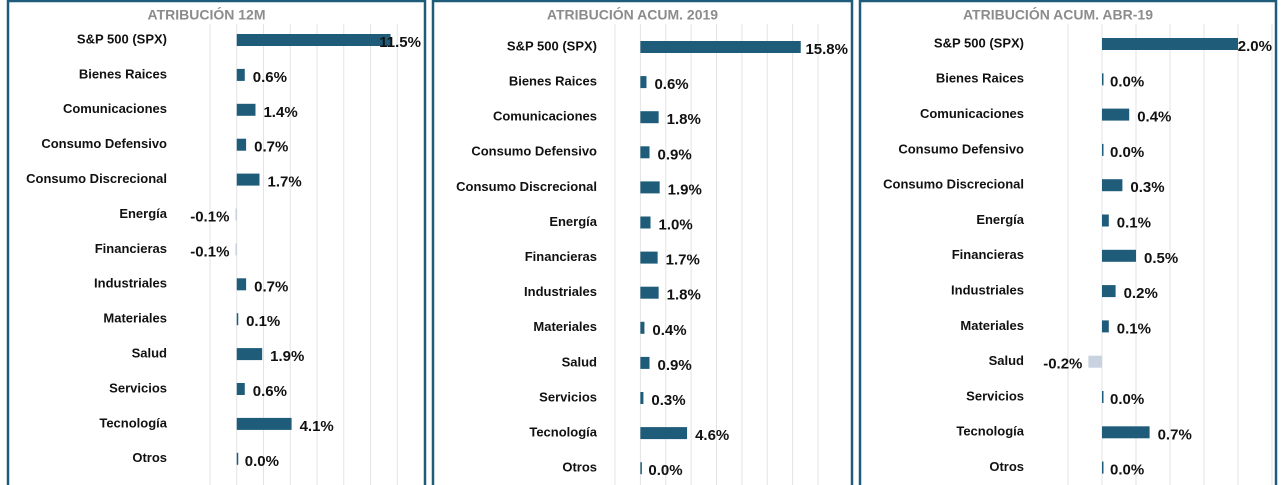  Describe the element at coordinates (207, 14) in the screenshot. I see `chart-title: ATRIBUCIÓN 12M` at that location.